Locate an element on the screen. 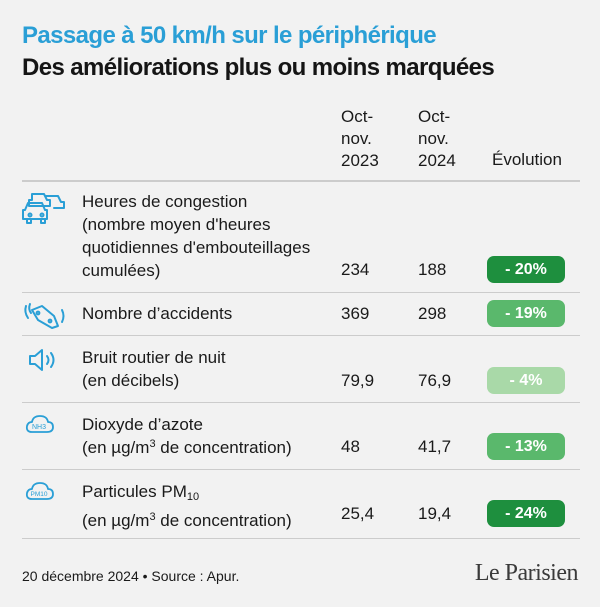 The image size is (600, 607). value-2023: 369 is located at coordinates (355, 313).